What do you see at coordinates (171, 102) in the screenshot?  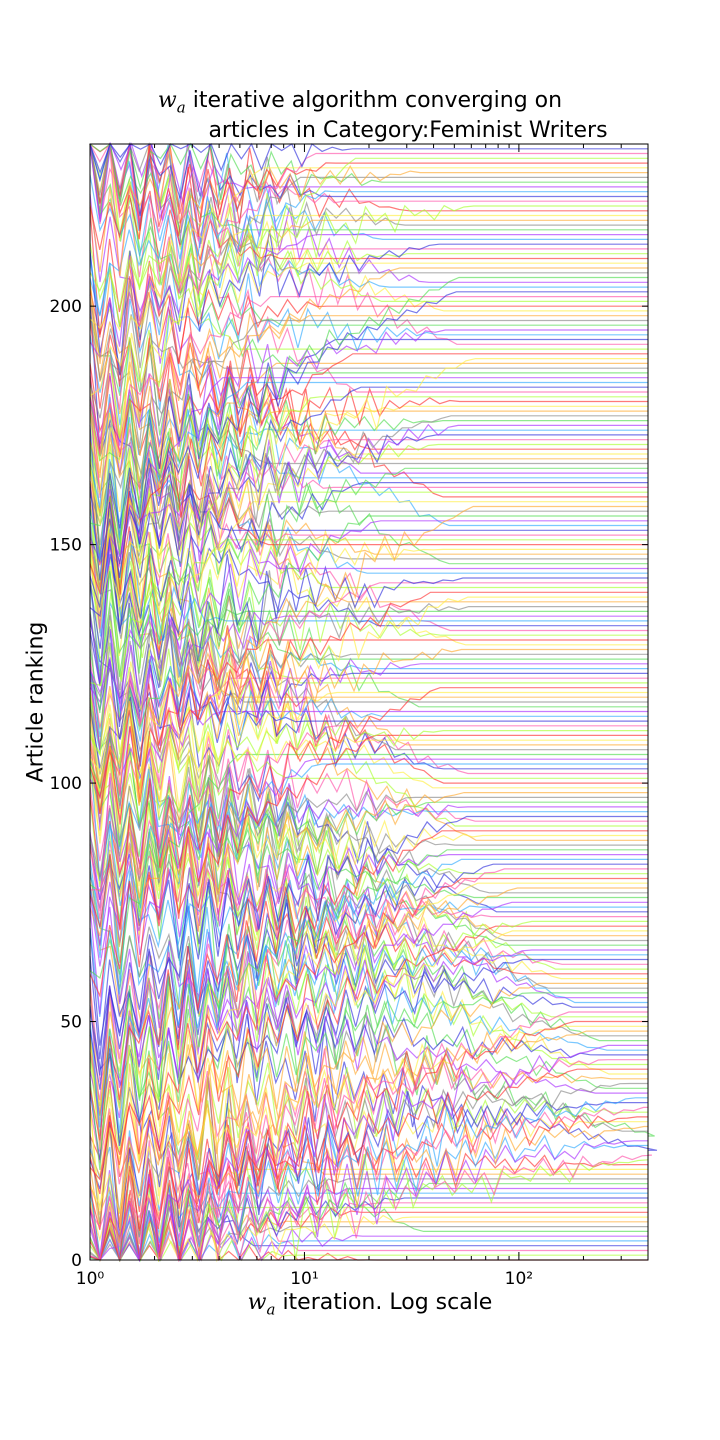 I see `title-symbol: wa` at bounding box center [171, 102].